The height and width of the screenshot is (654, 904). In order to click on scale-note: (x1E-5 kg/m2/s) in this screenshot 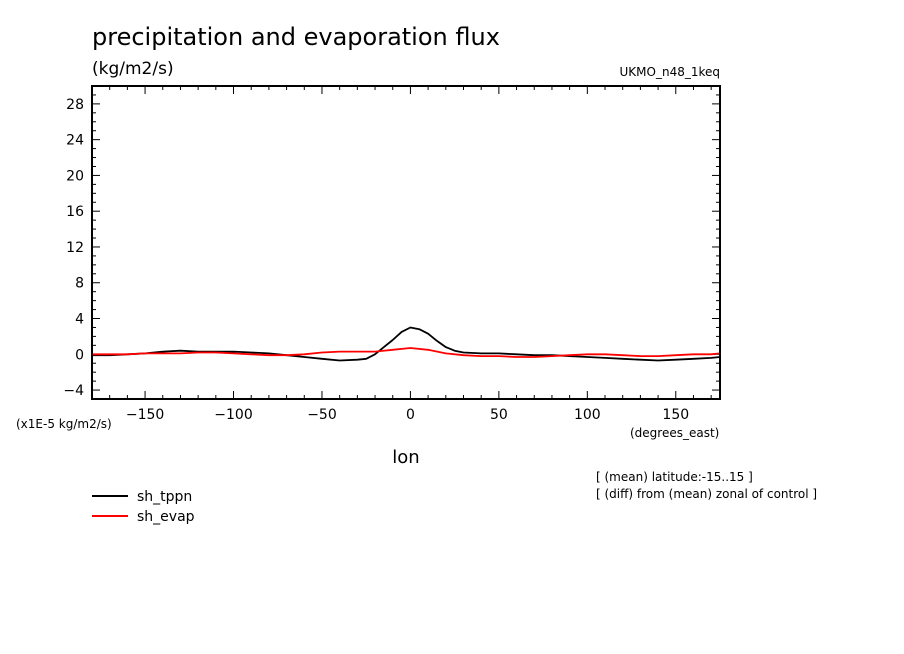, I will do `click(64, 424)`.